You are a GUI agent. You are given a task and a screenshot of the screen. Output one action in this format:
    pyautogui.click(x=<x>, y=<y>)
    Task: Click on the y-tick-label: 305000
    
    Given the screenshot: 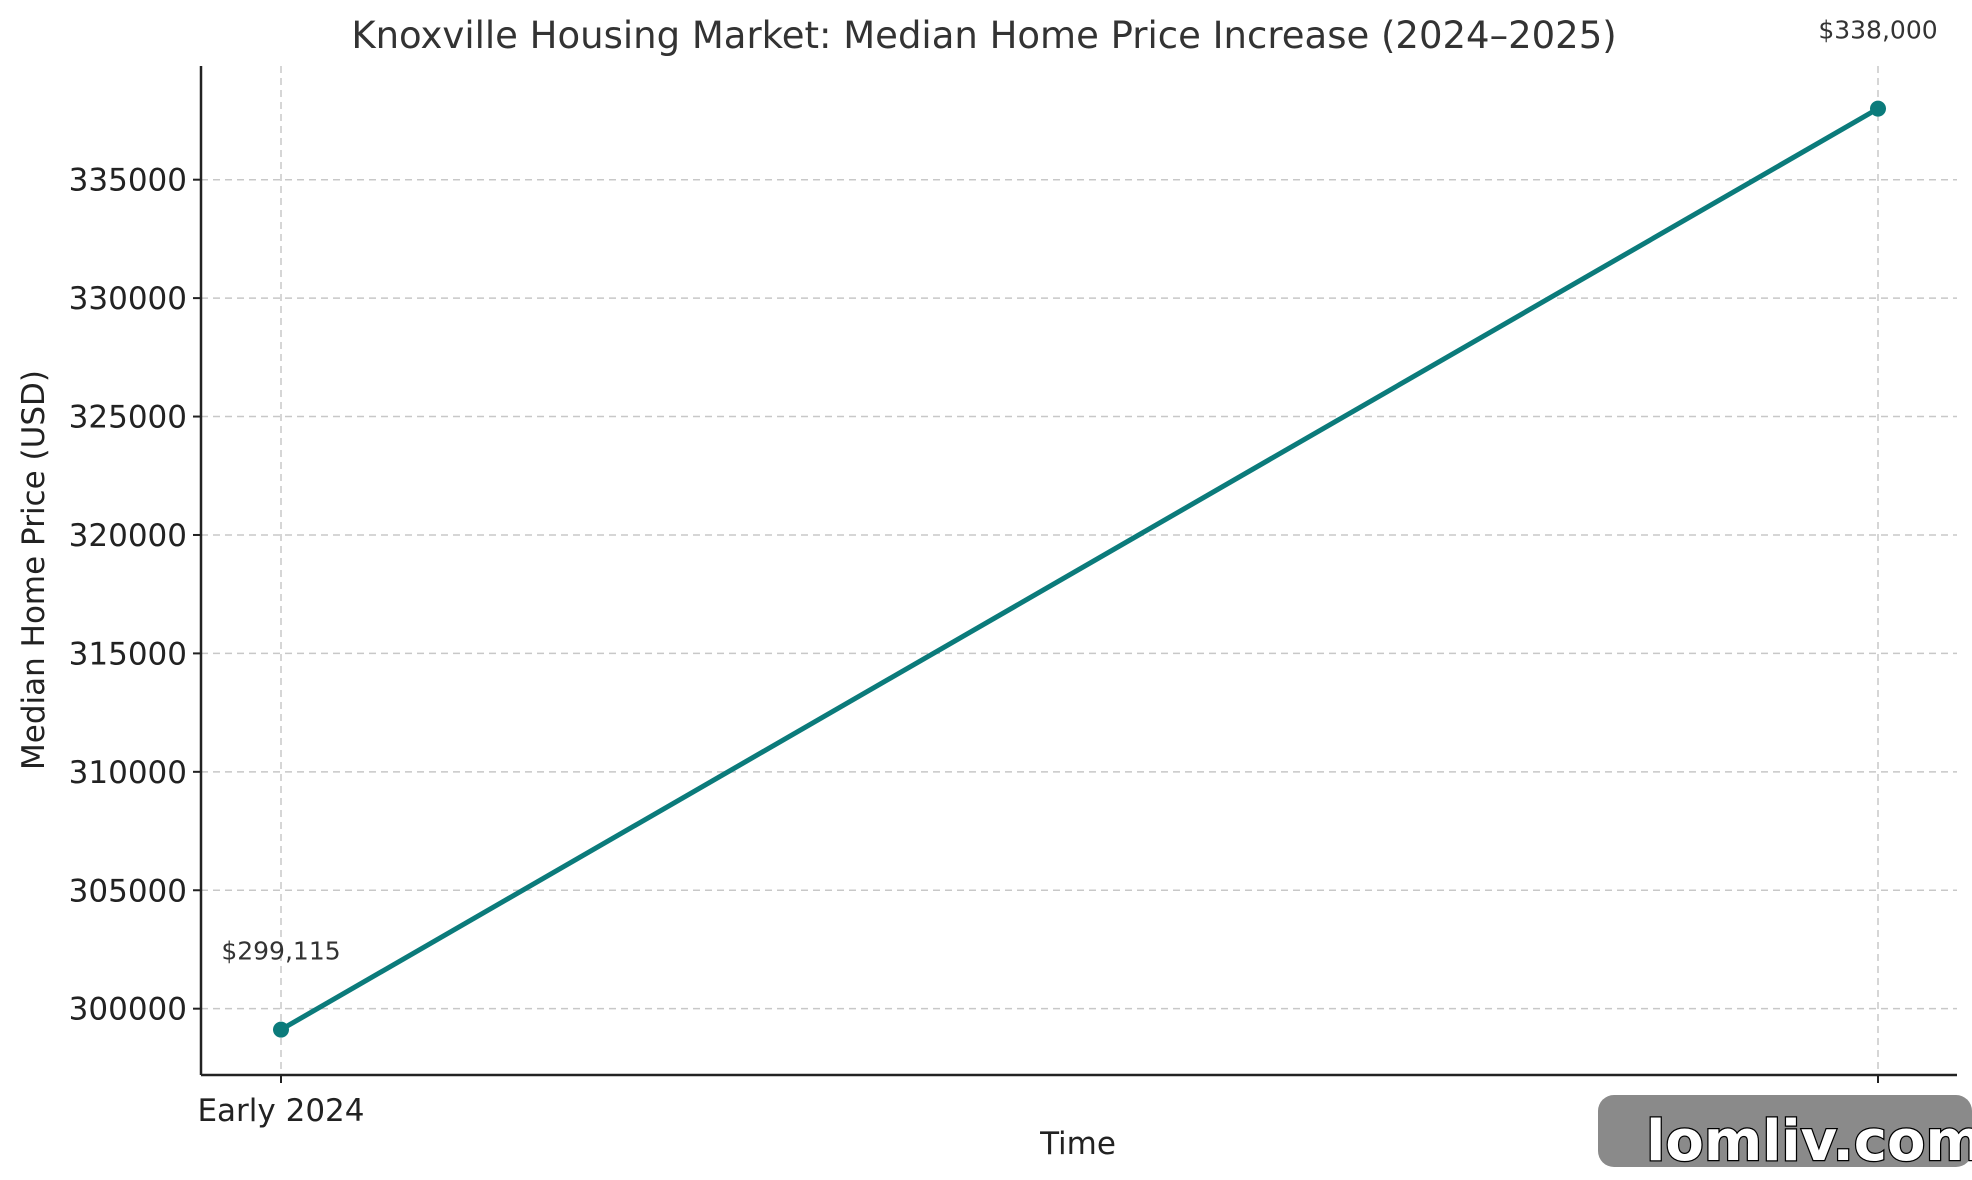 What is the action you would take?
    pyautogui.click(x=128, y=891)
    